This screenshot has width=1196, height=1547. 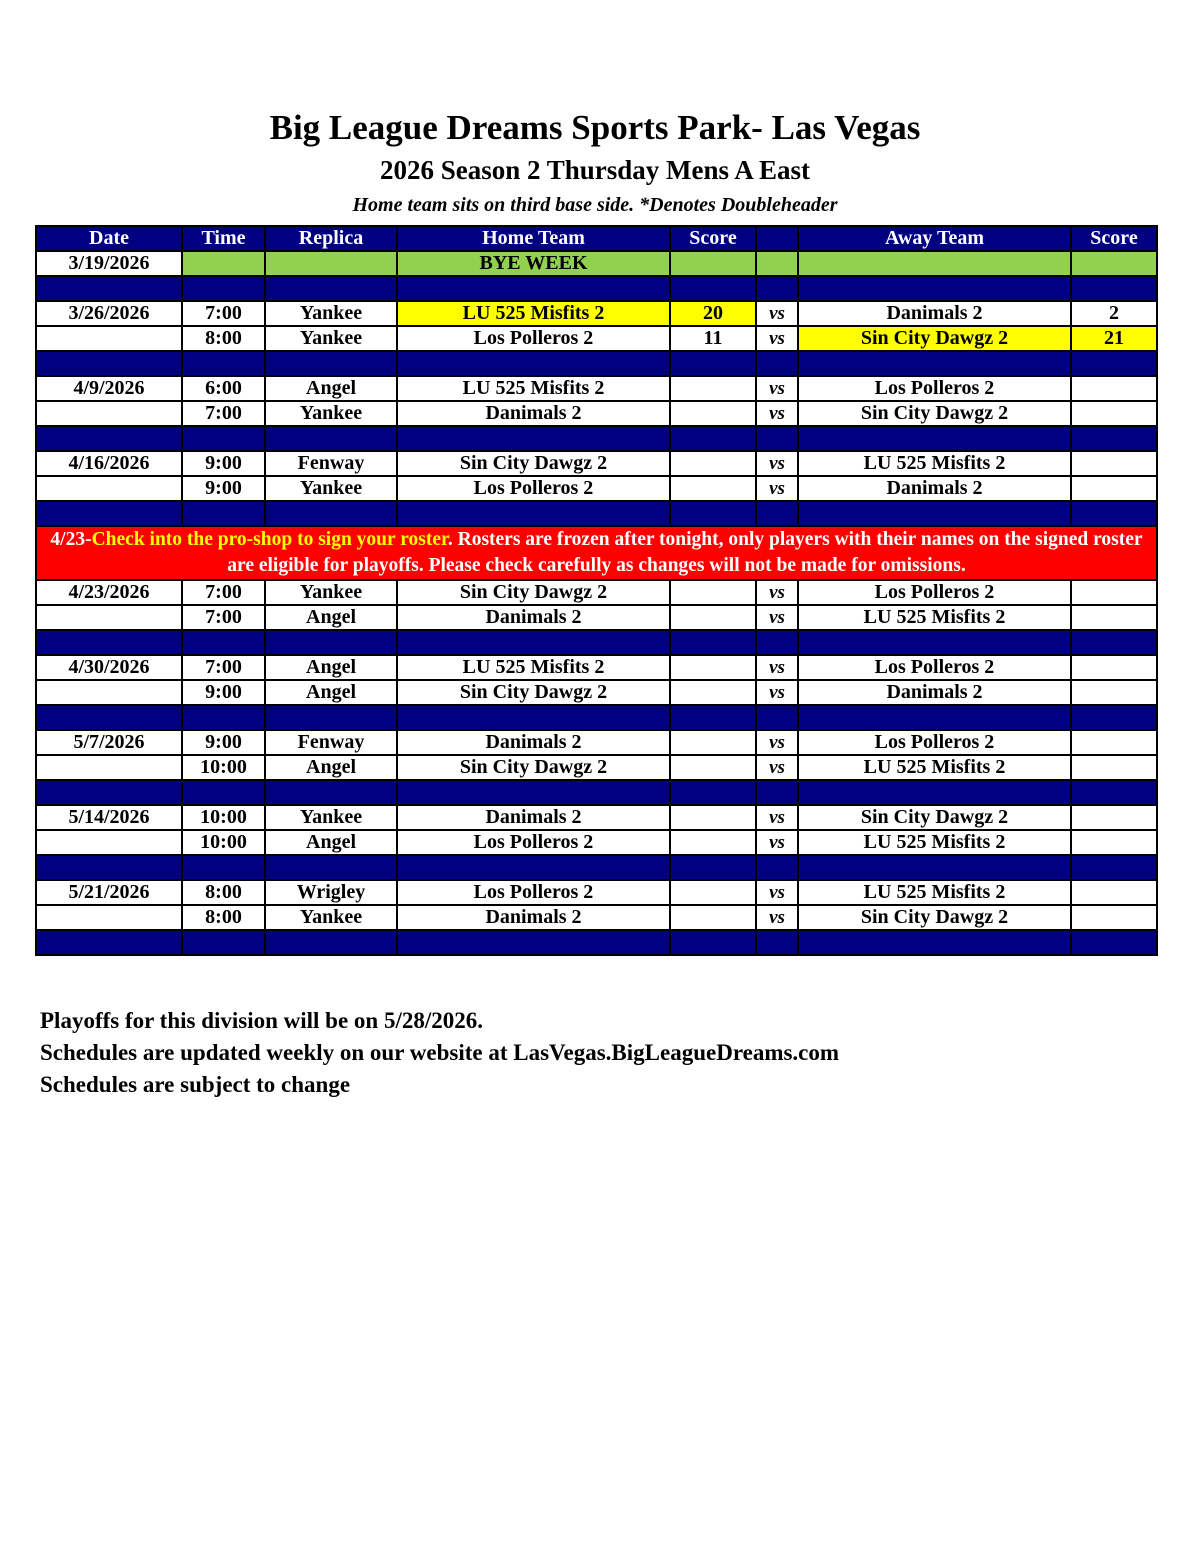 I want to click on footer-disclaimer: Schedules are subject to change, so click(x=195, y=1084).